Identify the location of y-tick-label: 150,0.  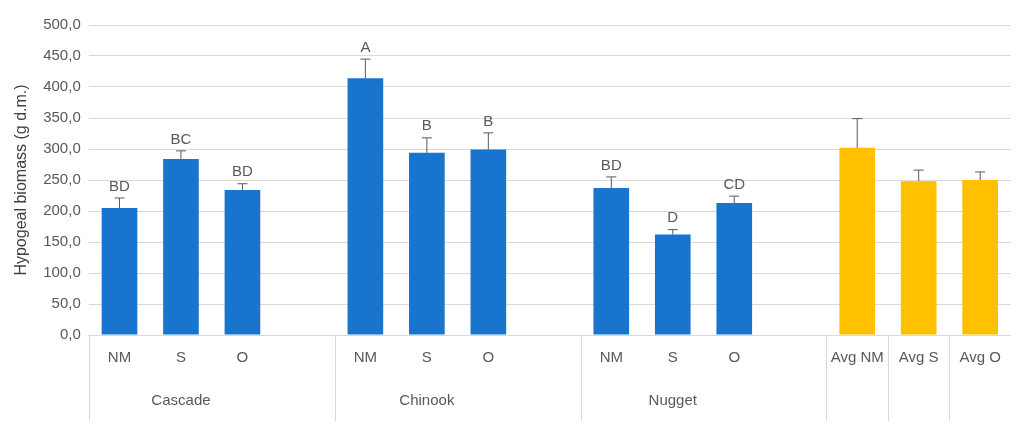
(62, 241).